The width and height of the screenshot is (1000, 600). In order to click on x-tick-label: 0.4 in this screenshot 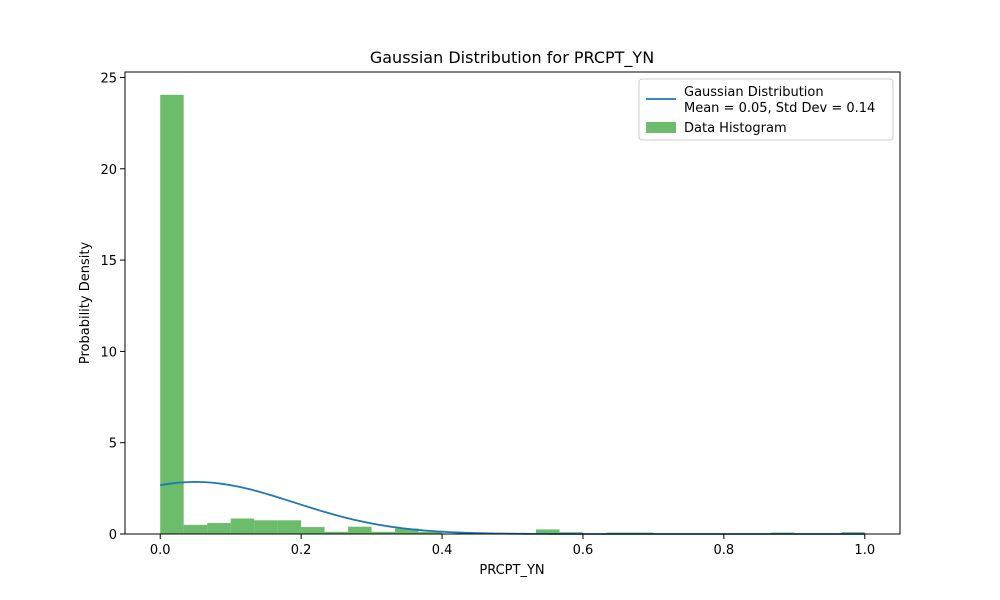, I will do `click(442, 550)`.